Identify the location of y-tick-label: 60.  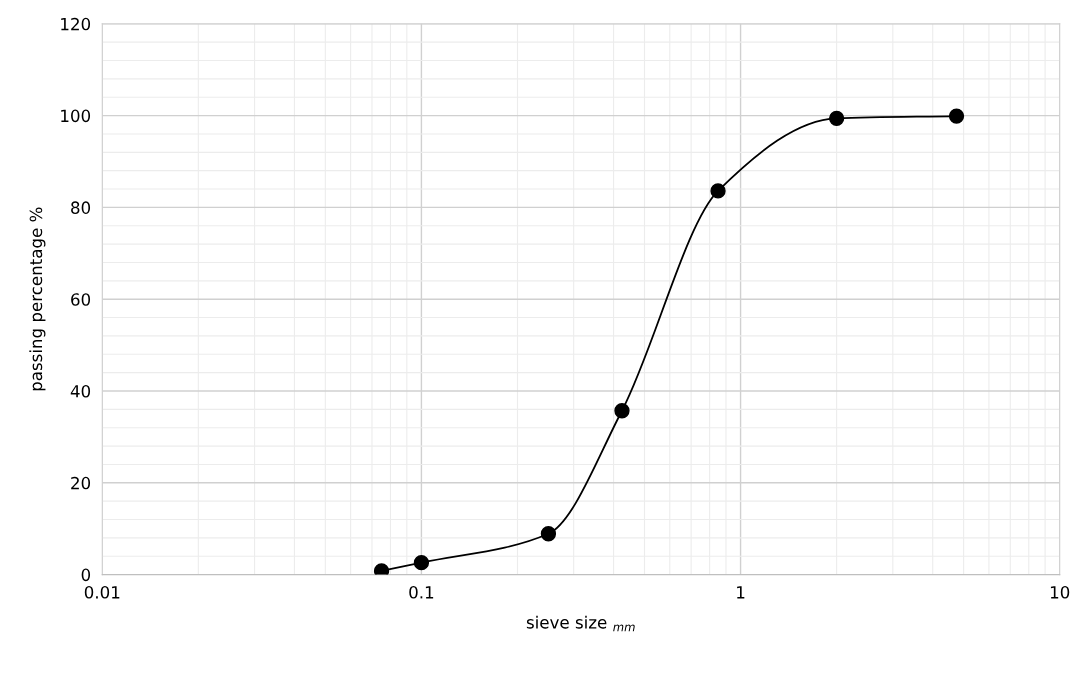
(81, 299).